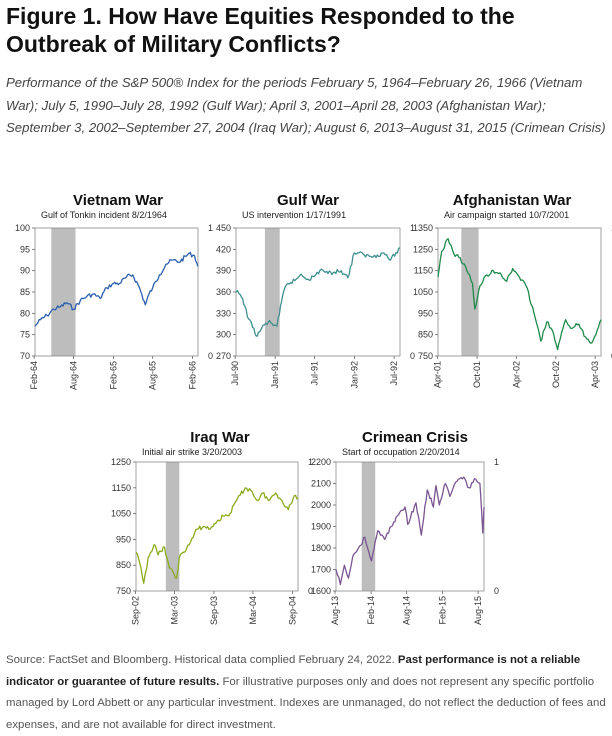 The height and width of the screenshot is (736, 612). Describe the element at coordinates (321, 570) in the screenshot. I see `crimea-ytick-label: 1700` at that location.